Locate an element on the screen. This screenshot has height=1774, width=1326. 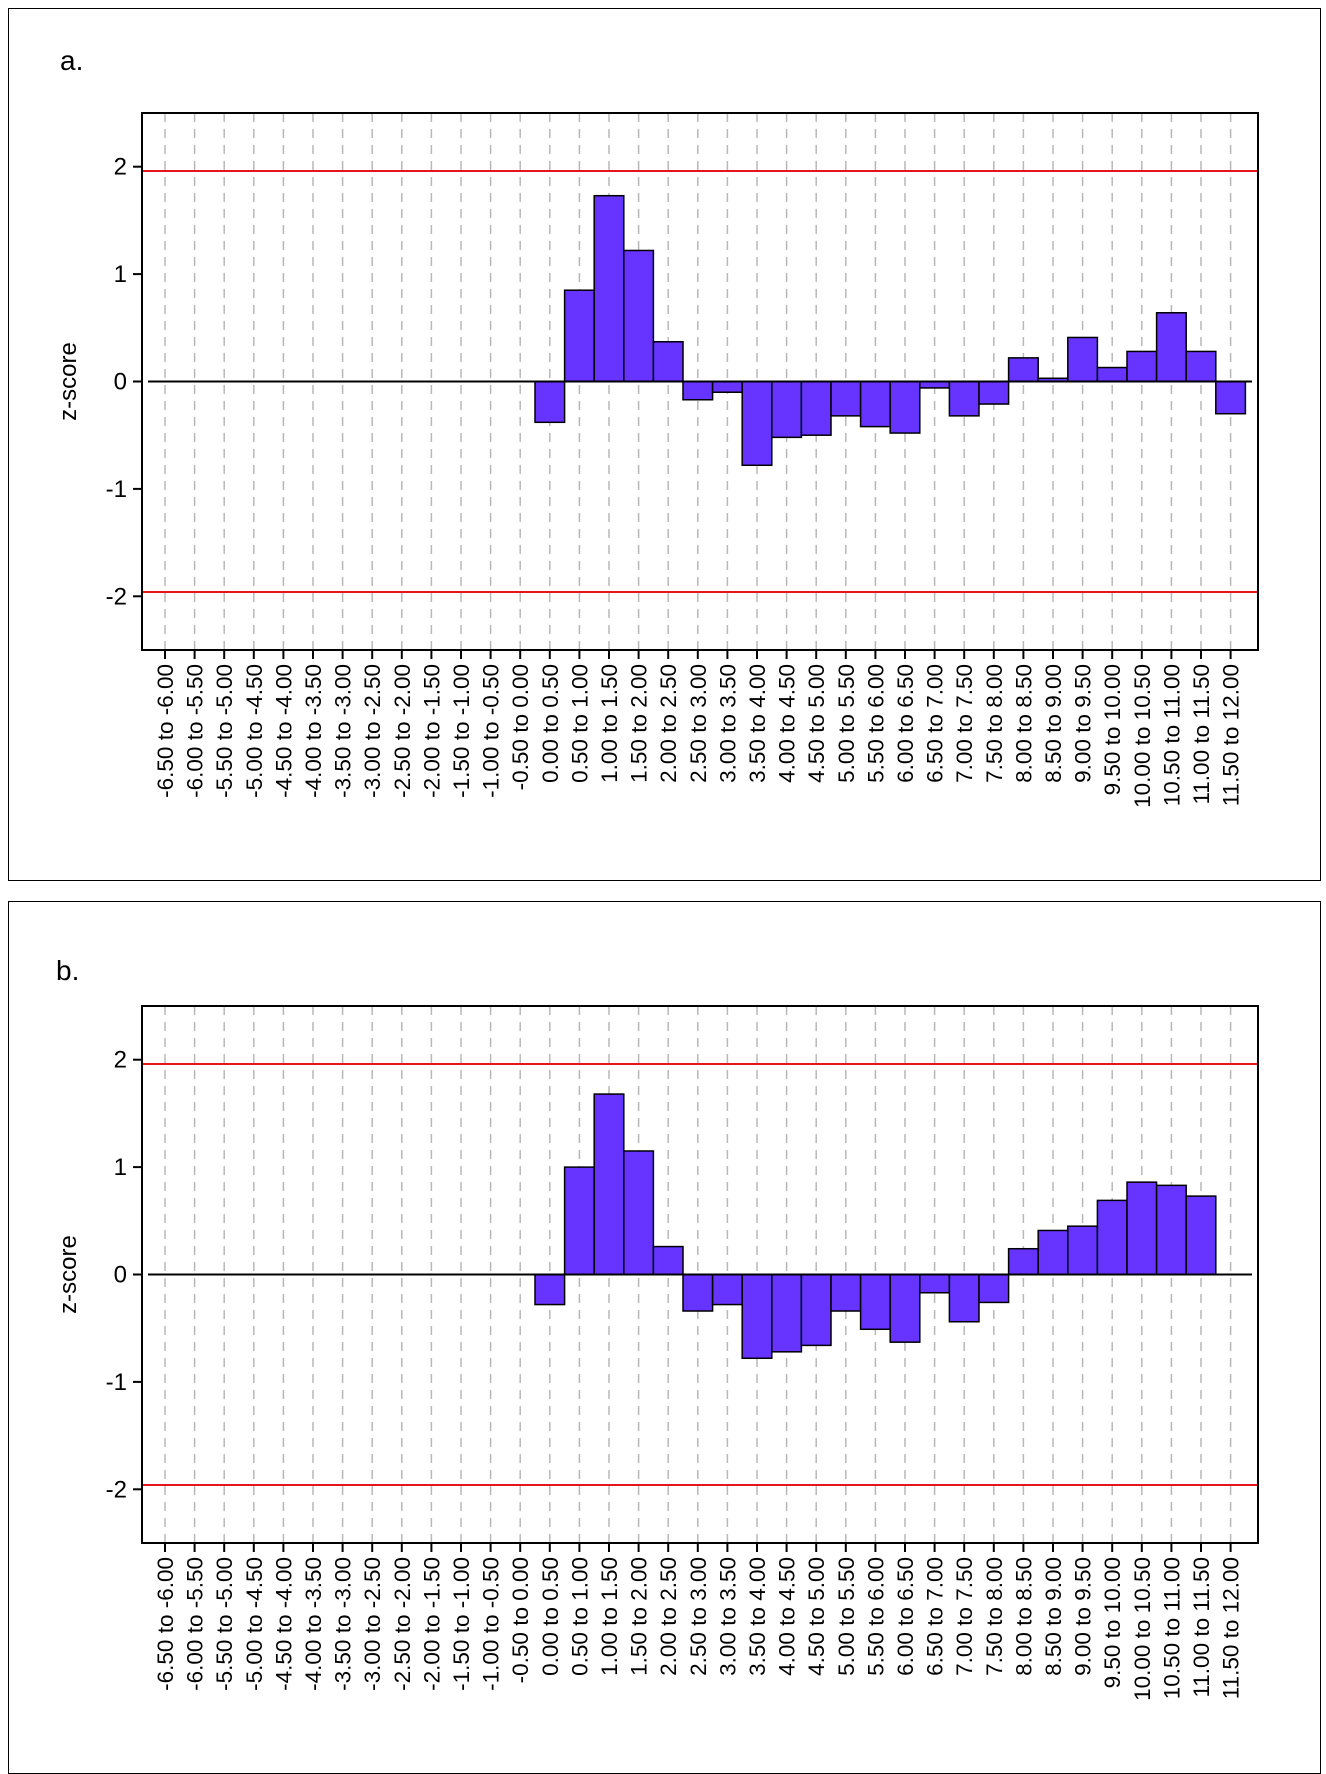
y-tick-label: 0 is located at coordinates (120, 382).